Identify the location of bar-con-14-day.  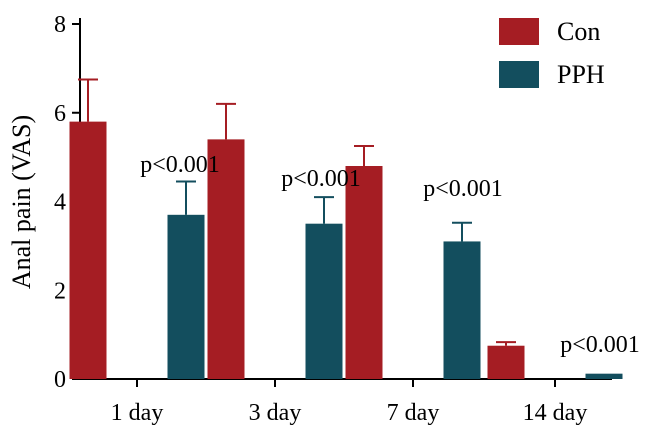
(506, 362).